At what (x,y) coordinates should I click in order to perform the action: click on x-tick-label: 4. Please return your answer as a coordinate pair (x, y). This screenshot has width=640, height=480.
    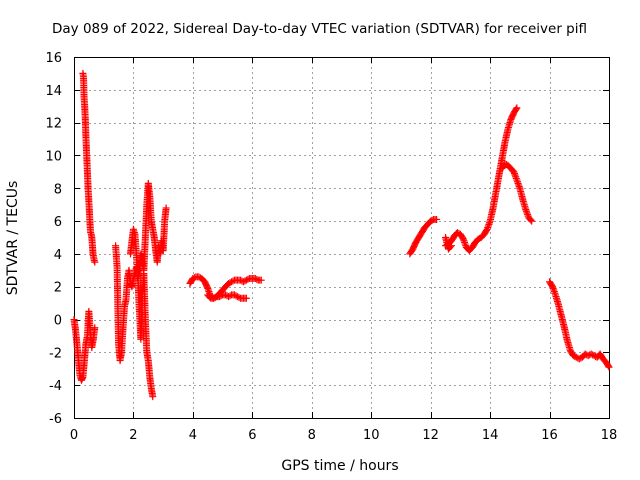
    Looking at the image, I should click on (193, 435).